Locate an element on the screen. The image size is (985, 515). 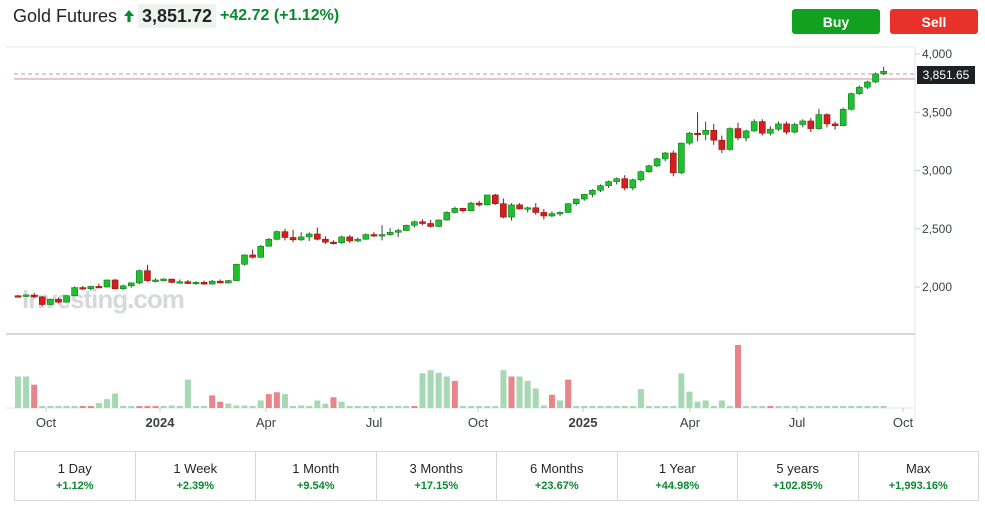
price-level-label: 3,500 is located at coordinates (937, 112).